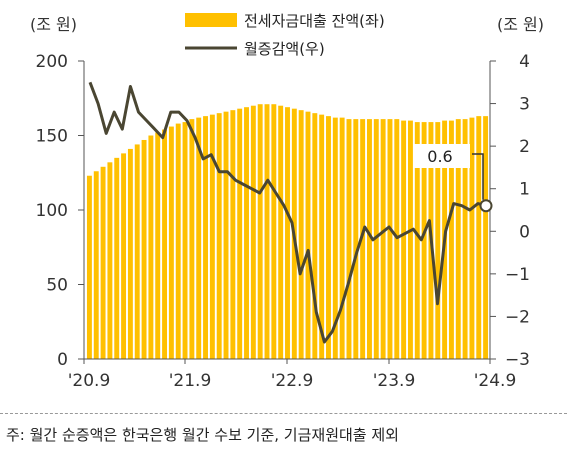  What do you see at coordinates (211, 20) in the screenshot?
I see `legend-bar-swatch` at bounding box center [211, 20].